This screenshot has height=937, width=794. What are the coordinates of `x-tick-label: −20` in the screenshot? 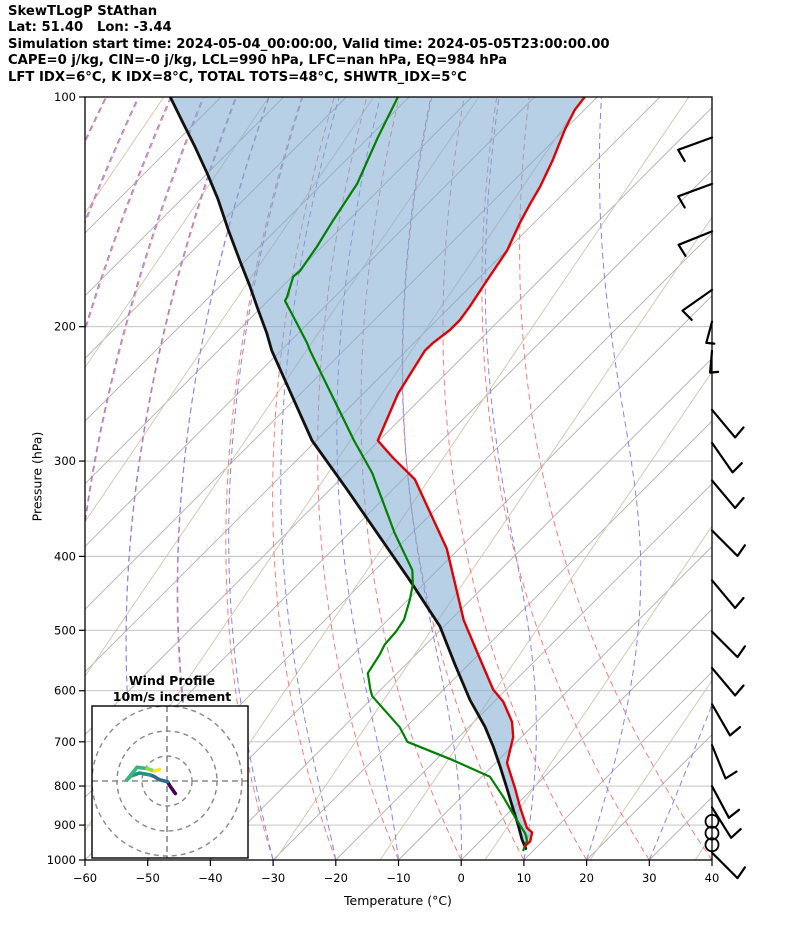 It's located at (336, 878).